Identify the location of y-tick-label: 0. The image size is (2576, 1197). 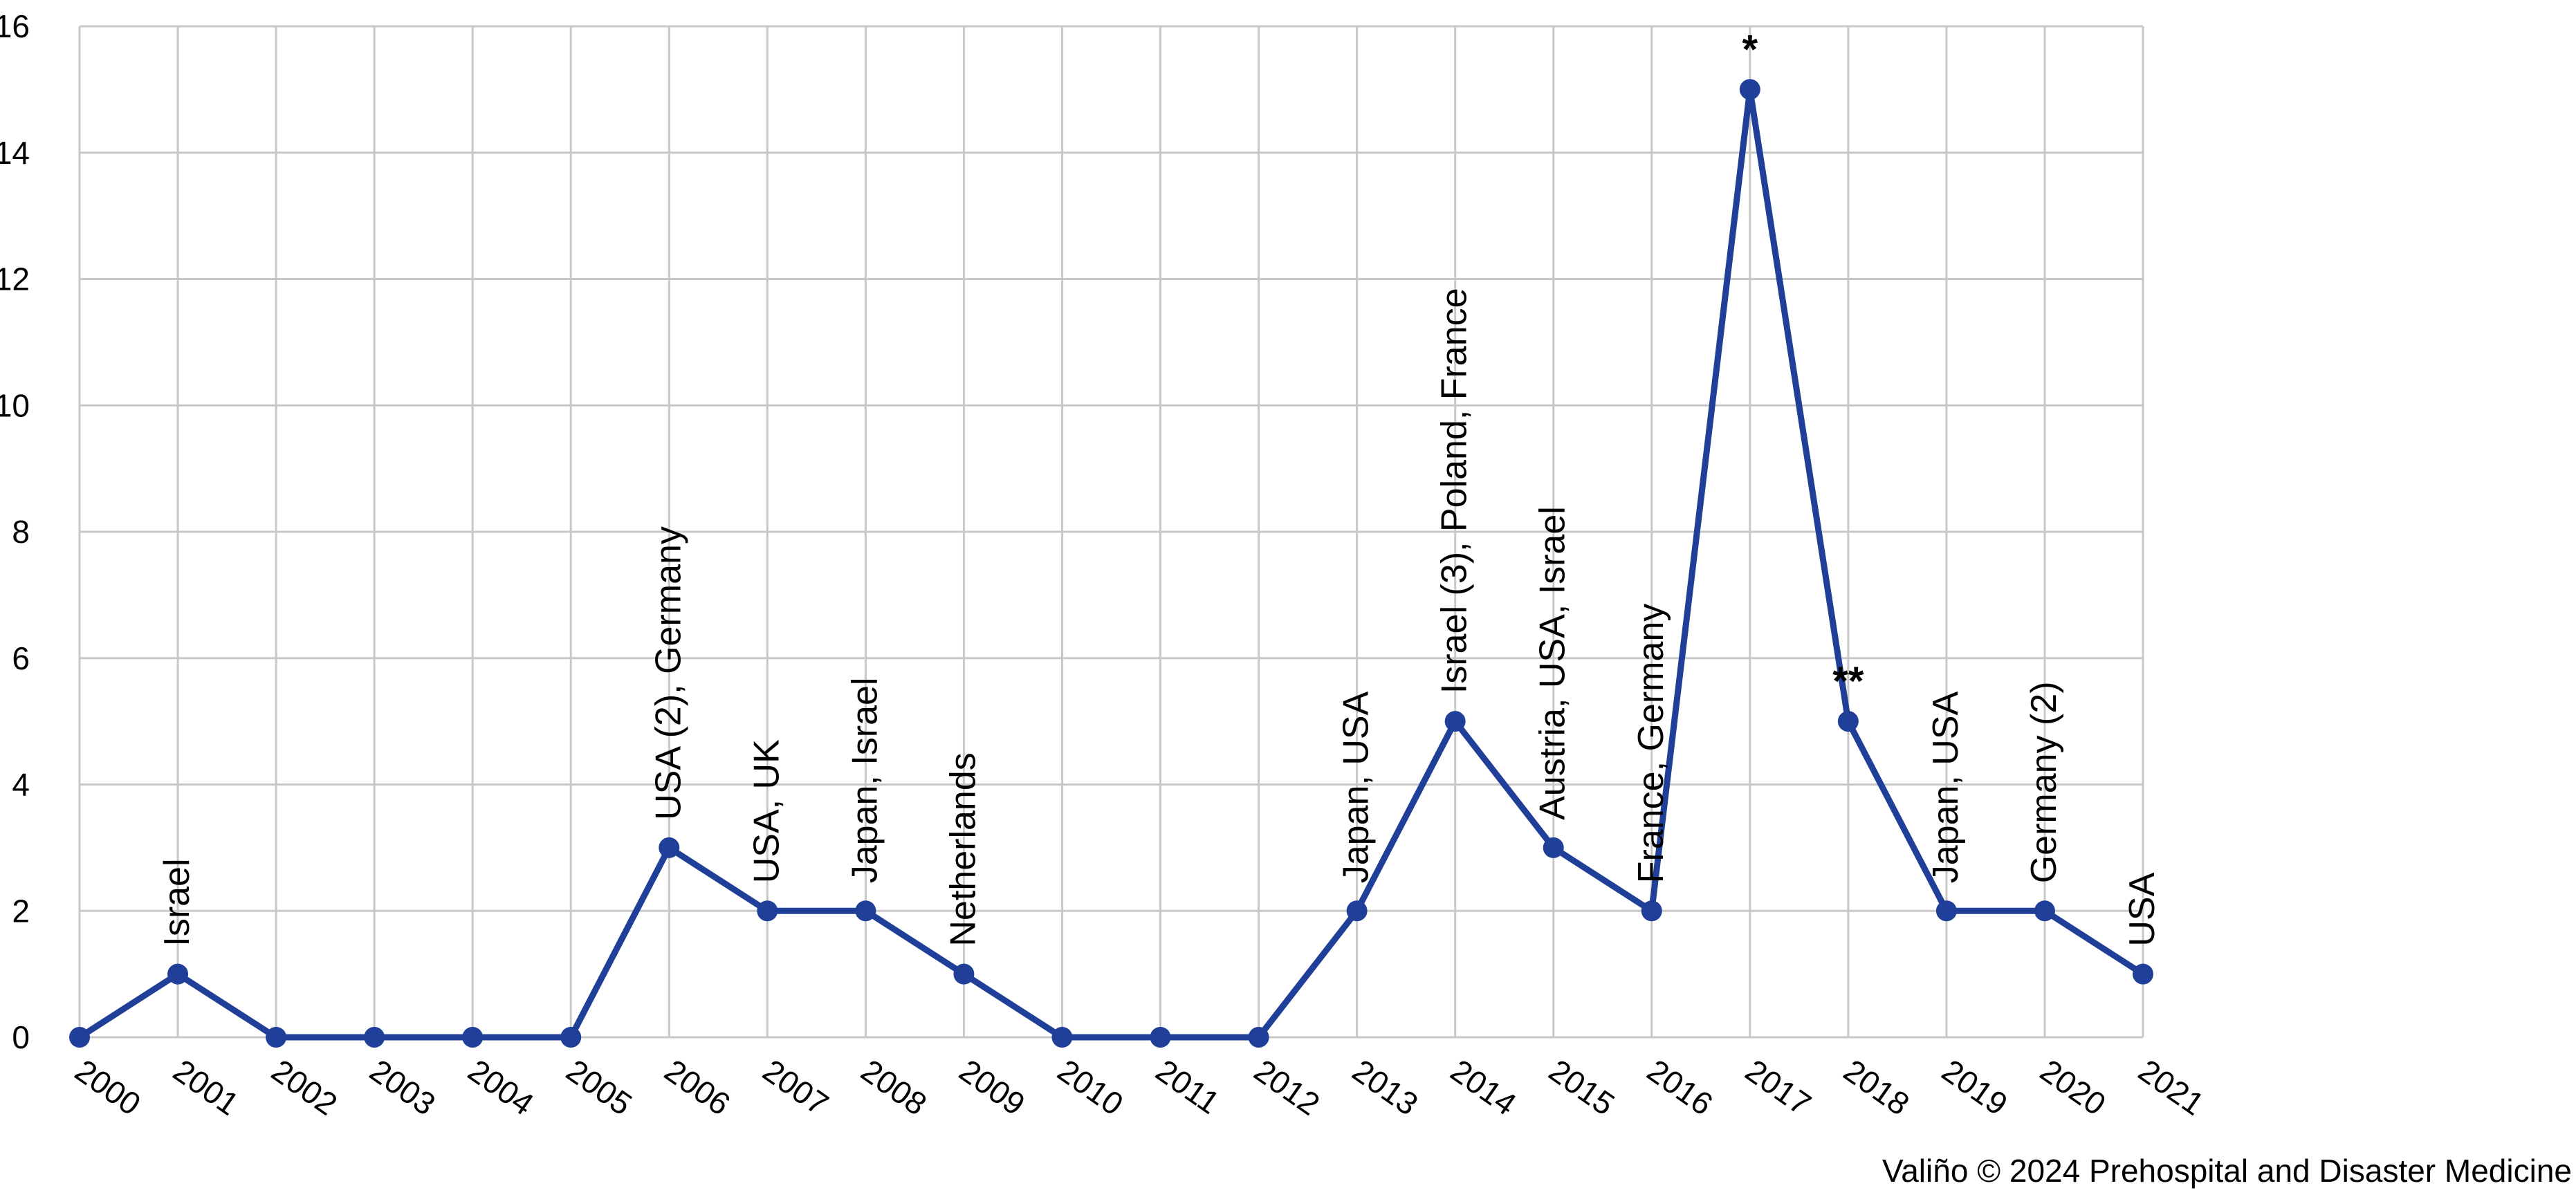
(21, 1037).